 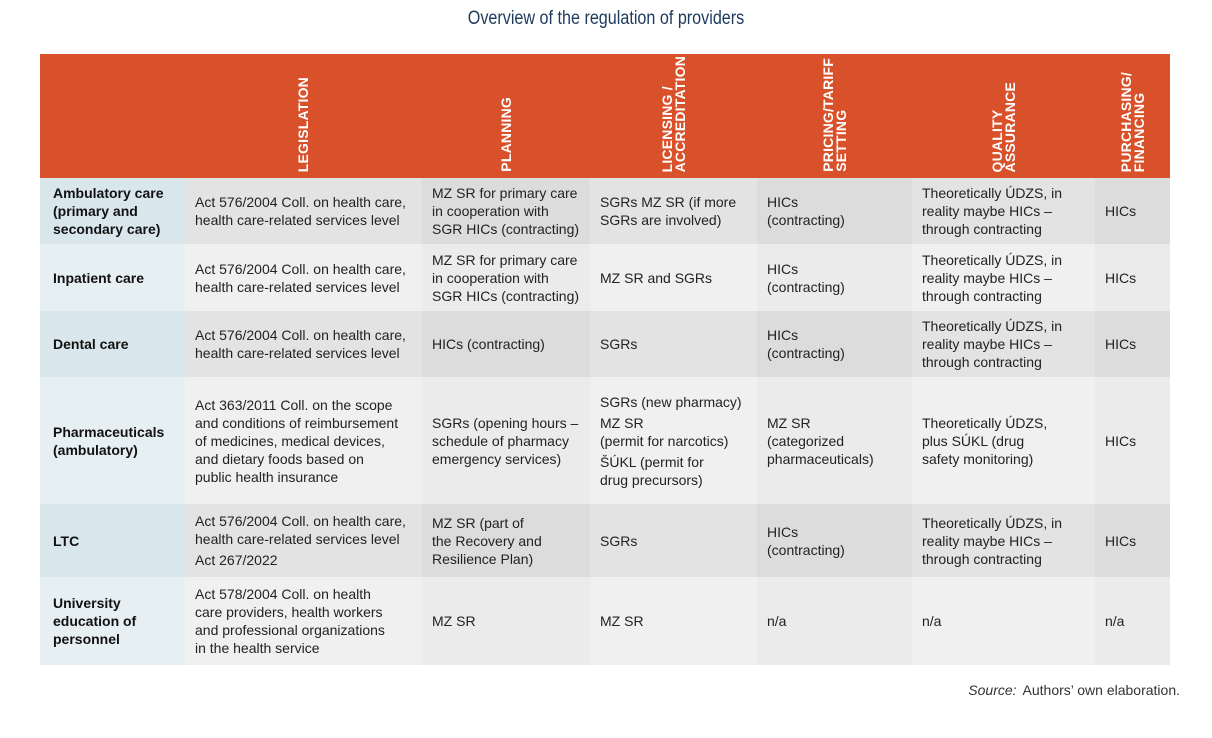 What do you see at coordinates (112, 540) in the screenshot?
I see `row-label: LTC` at bounding box center [112, 540].